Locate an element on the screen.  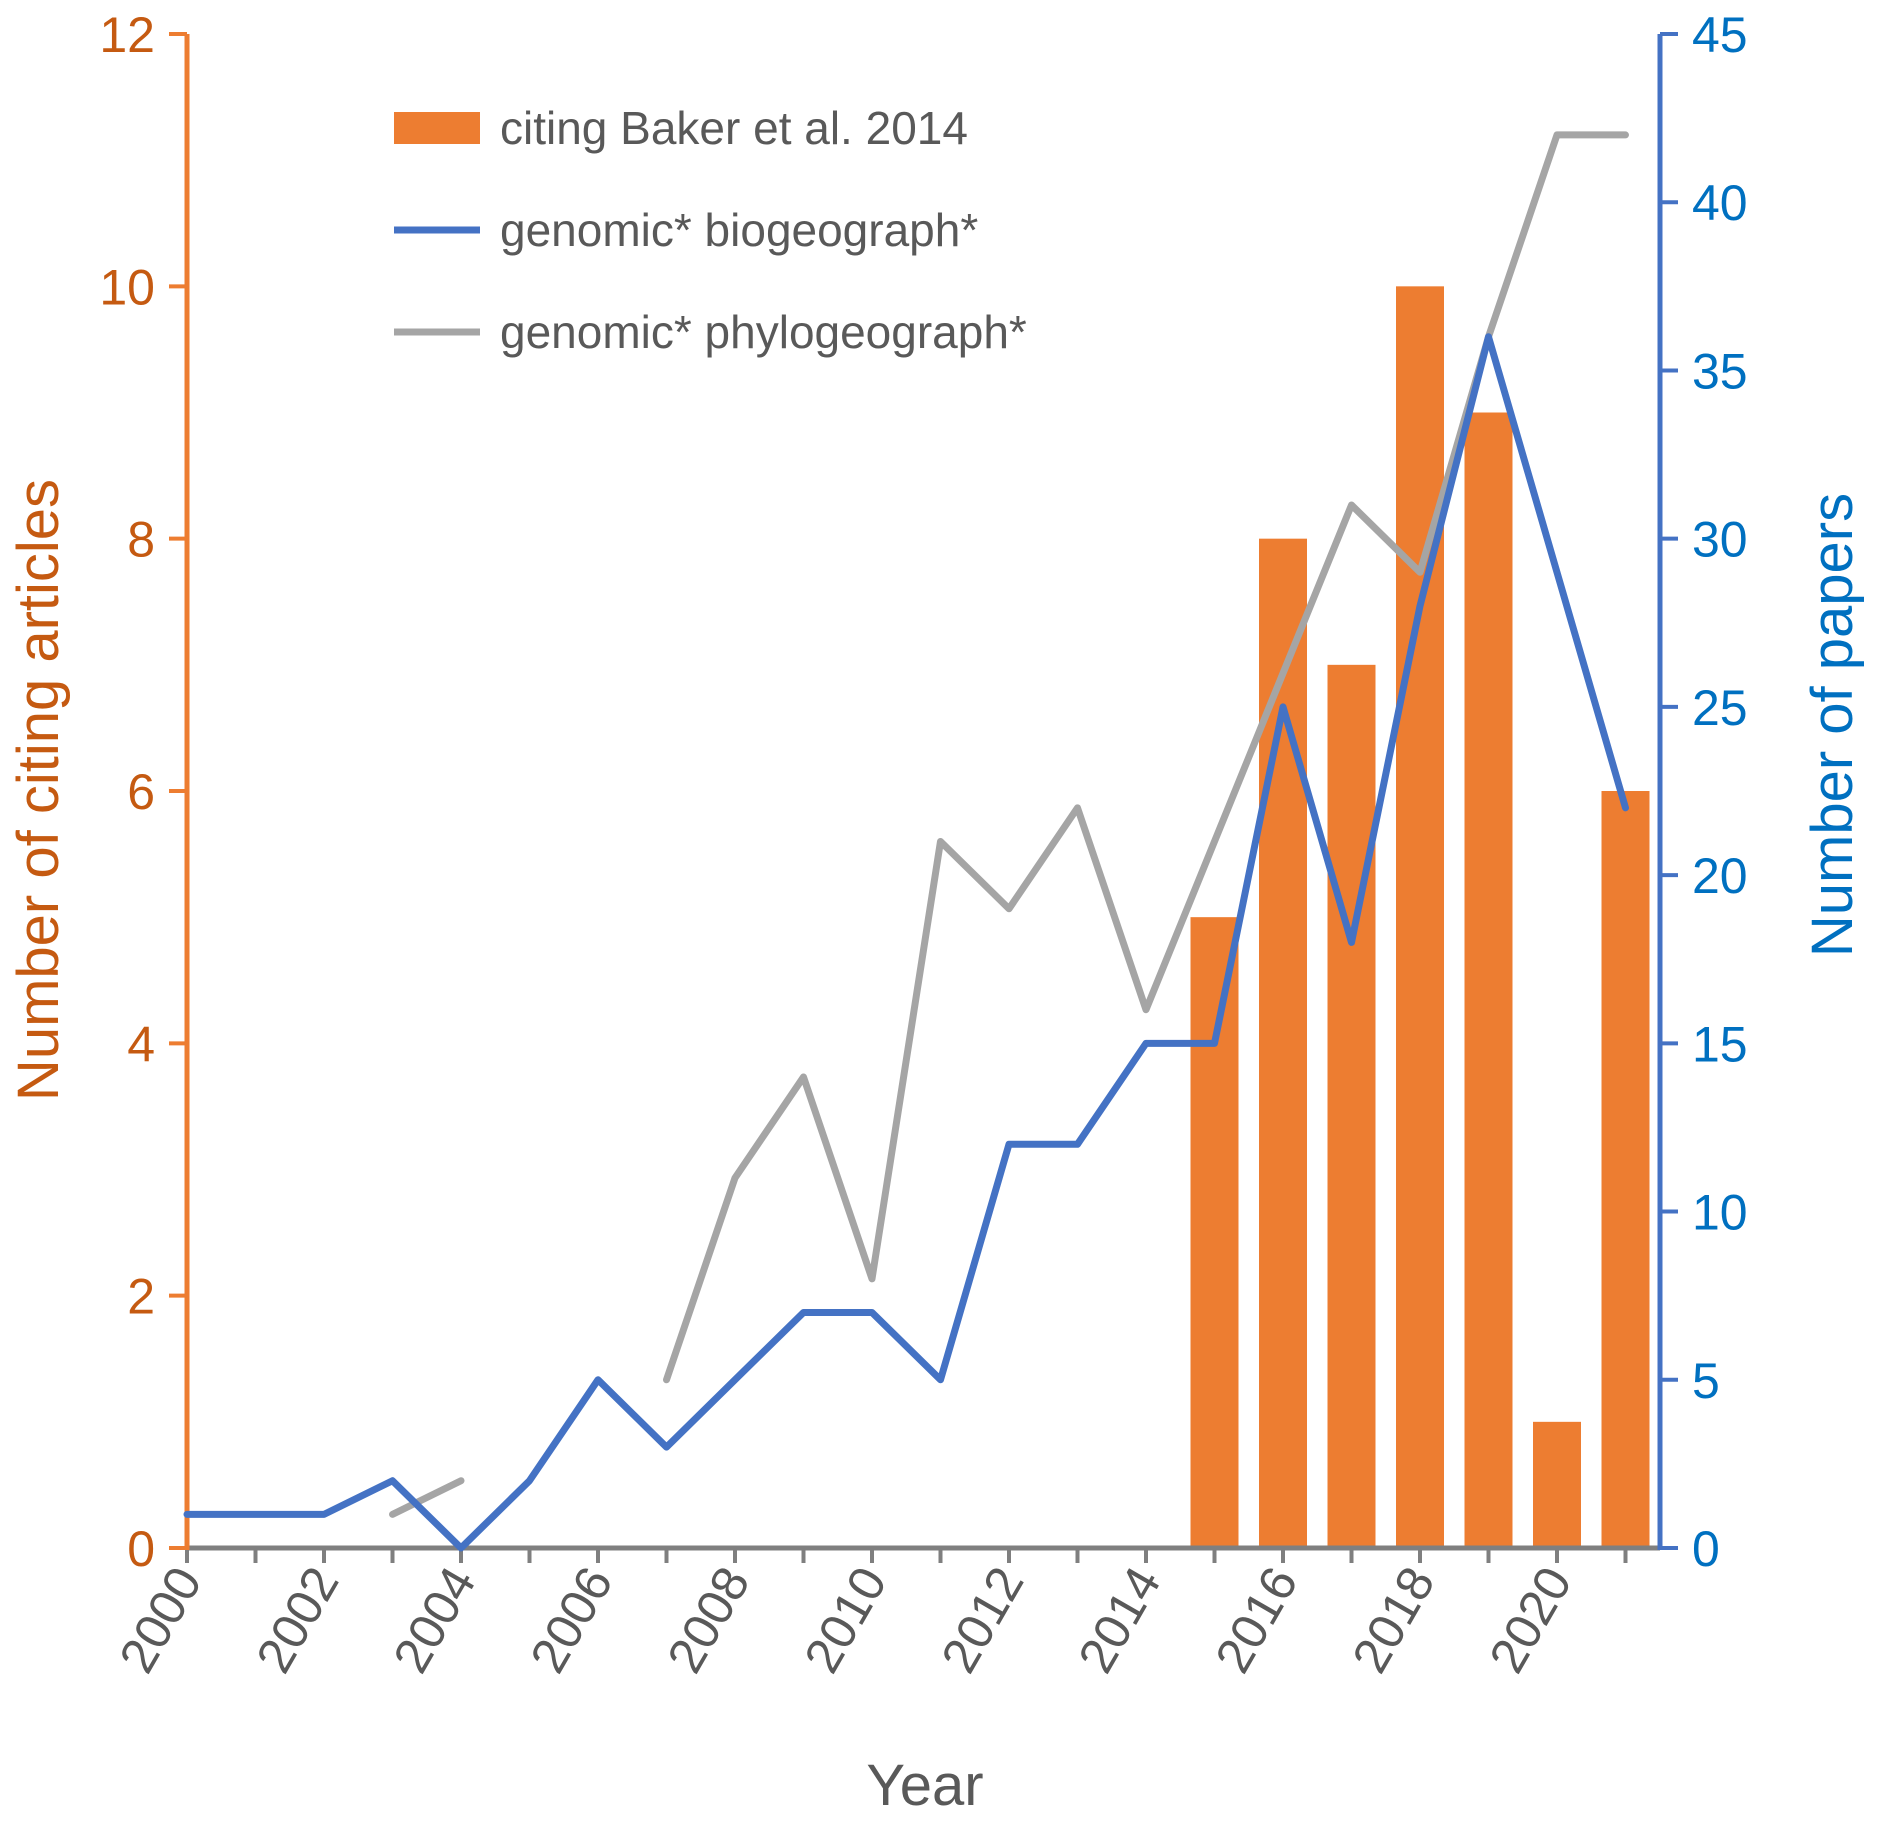
y-right-tick-label: 20 is located at coordinates (1720, 876).